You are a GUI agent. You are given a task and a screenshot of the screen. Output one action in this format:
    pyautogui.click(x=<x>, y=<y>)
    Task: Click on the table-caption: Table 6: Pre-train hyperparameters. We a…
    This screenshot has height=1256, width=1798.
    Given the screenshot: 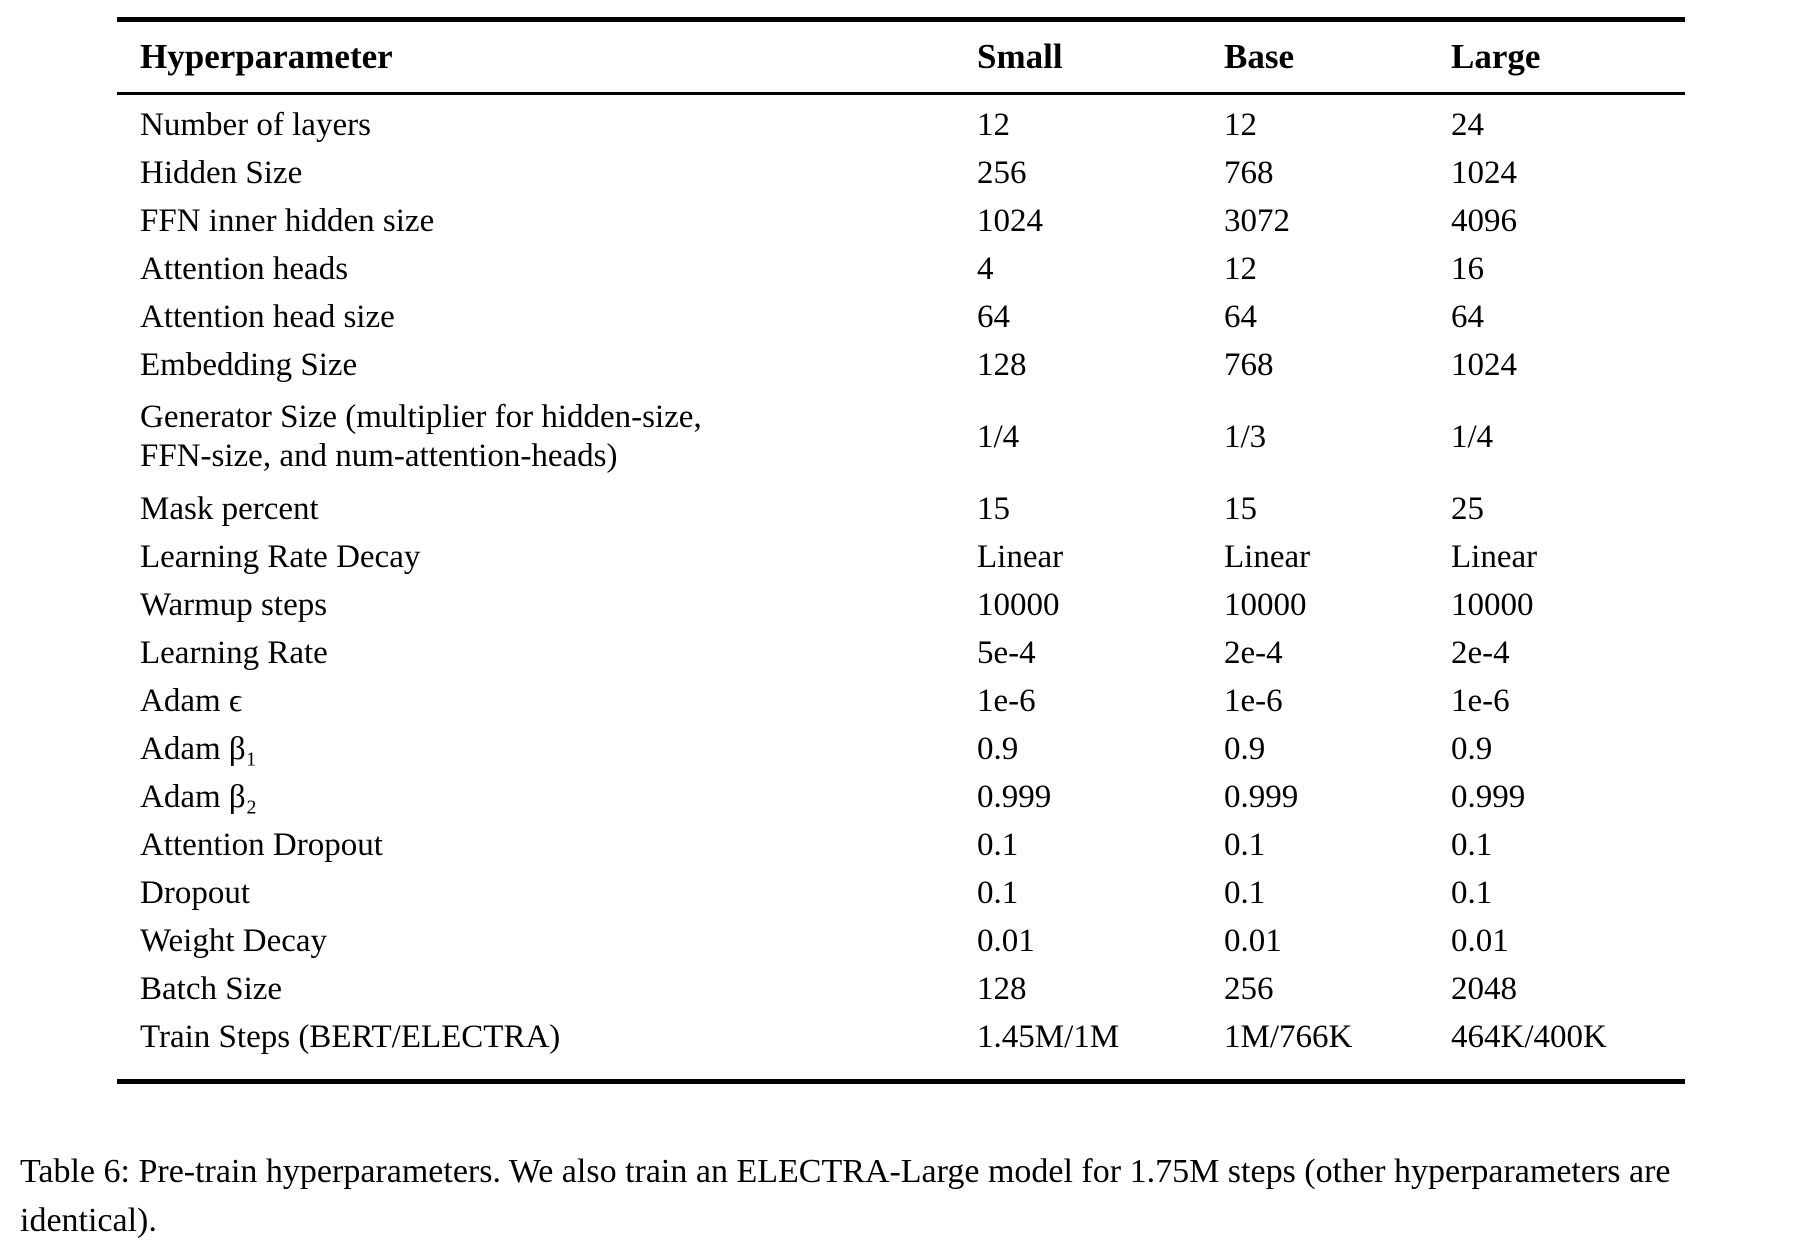 What is the action you would take?
    pyautogui.click(x=845, y=1196)
    